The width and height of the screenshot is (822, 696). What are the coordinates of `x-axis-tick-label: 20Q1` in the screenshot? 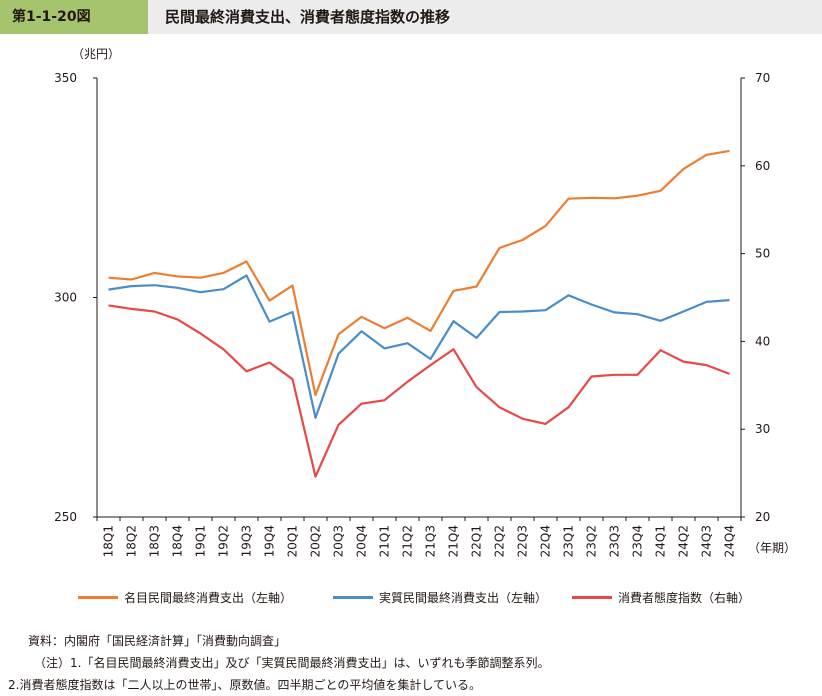 It's located at (293, 541).